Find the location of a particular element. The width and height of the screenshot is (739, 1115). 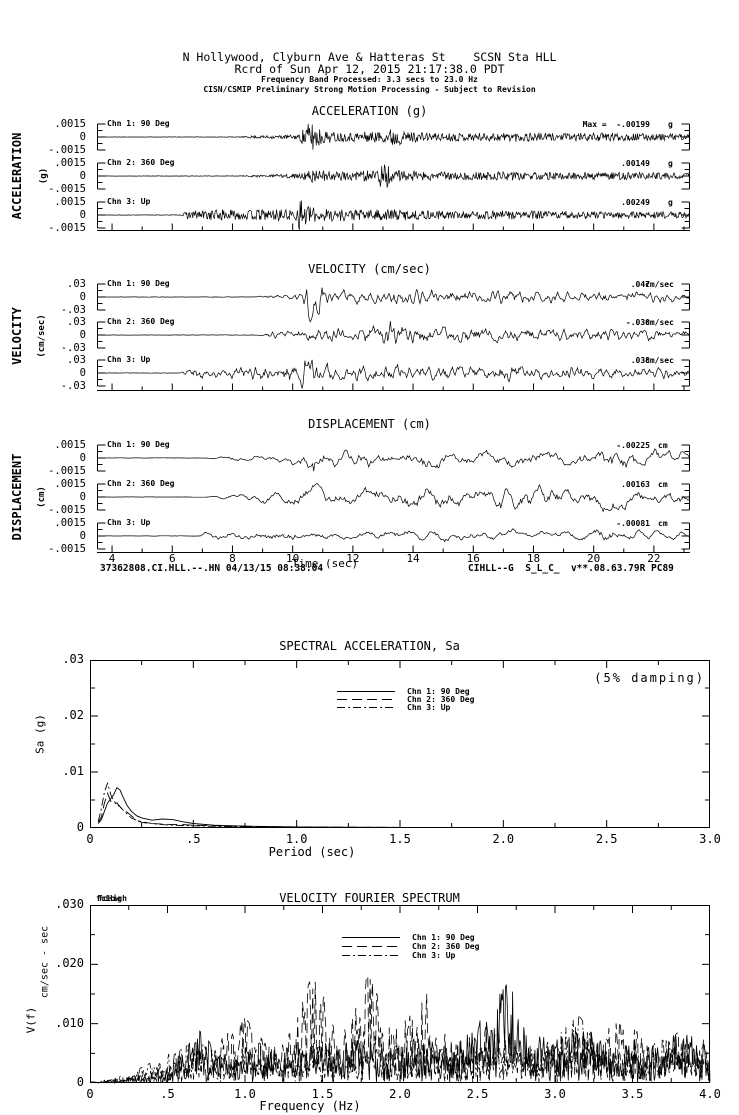

displacement-time-axis is located at coordinates (393, 549).